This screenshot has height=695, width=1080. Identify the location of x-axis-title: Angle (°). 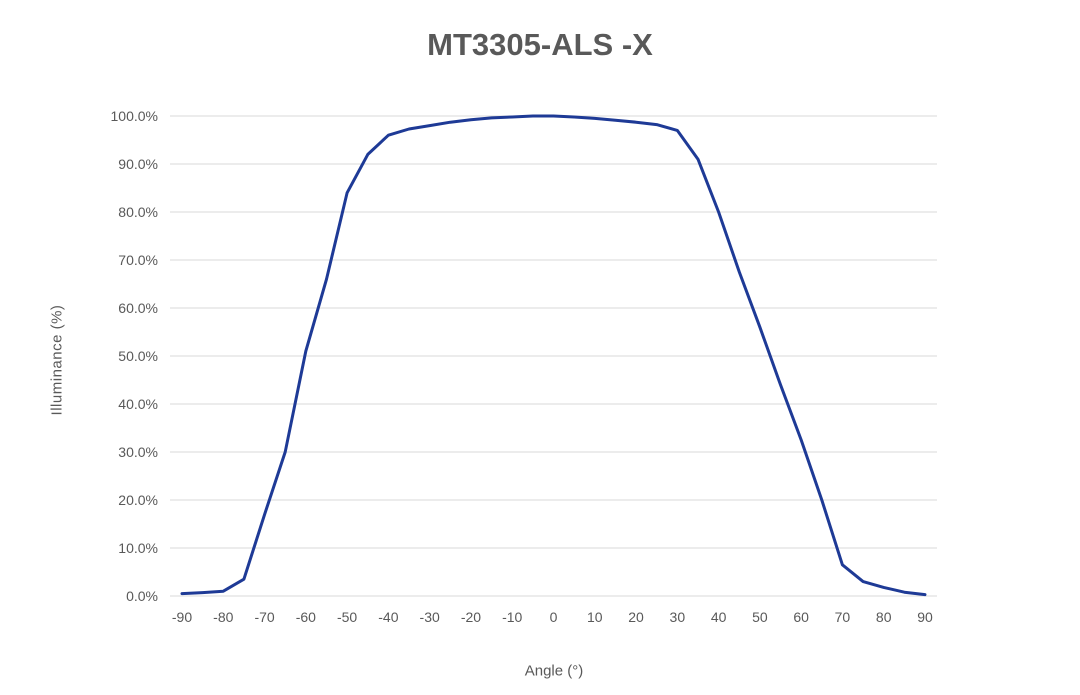
(554, 671).